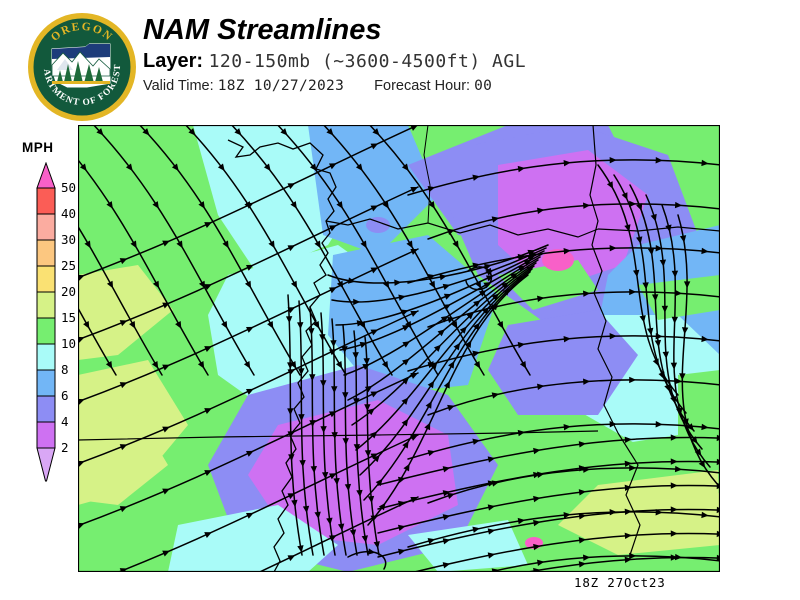  Describe the element at coordinates (620, 582) in the screenshot. I see `map-timestamp-stamp: 18Z 27Oct23` at that location.